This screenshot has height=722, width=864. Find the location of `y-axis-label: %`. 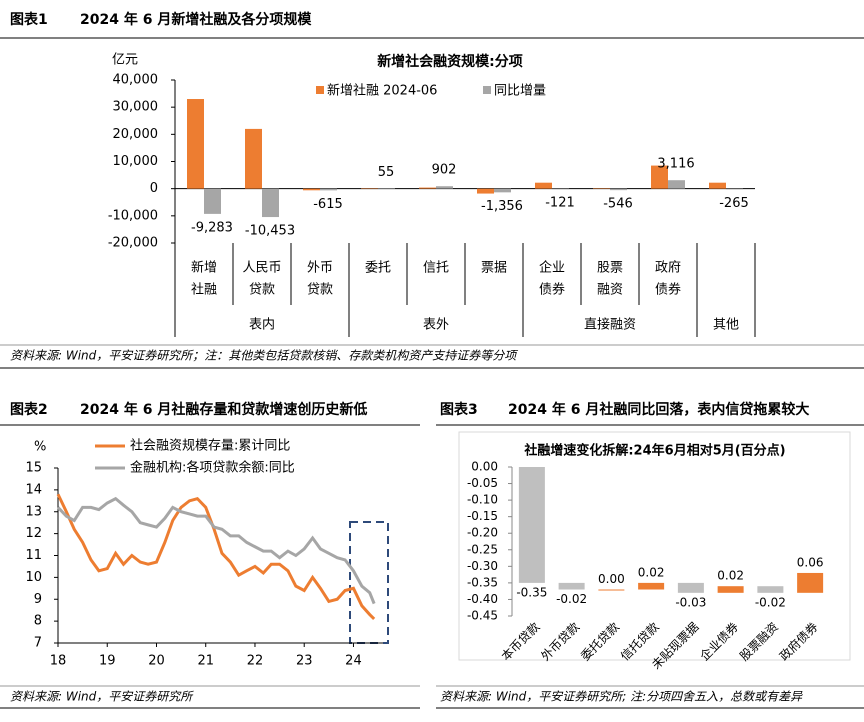

y-axis-label: % is located at coordinates (40, 447).